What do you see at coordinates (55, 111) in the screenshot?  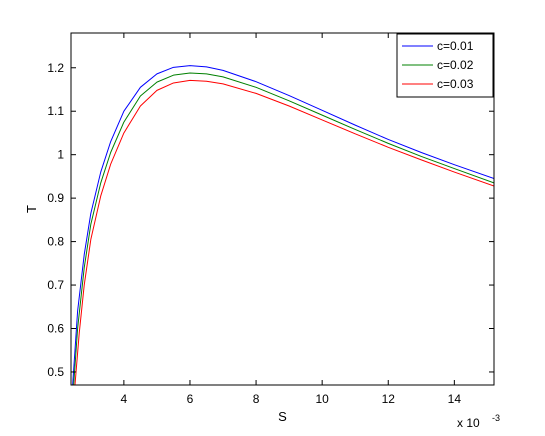 I see `y-tick-label-7: 1.1` at bounding box center [55, 111].